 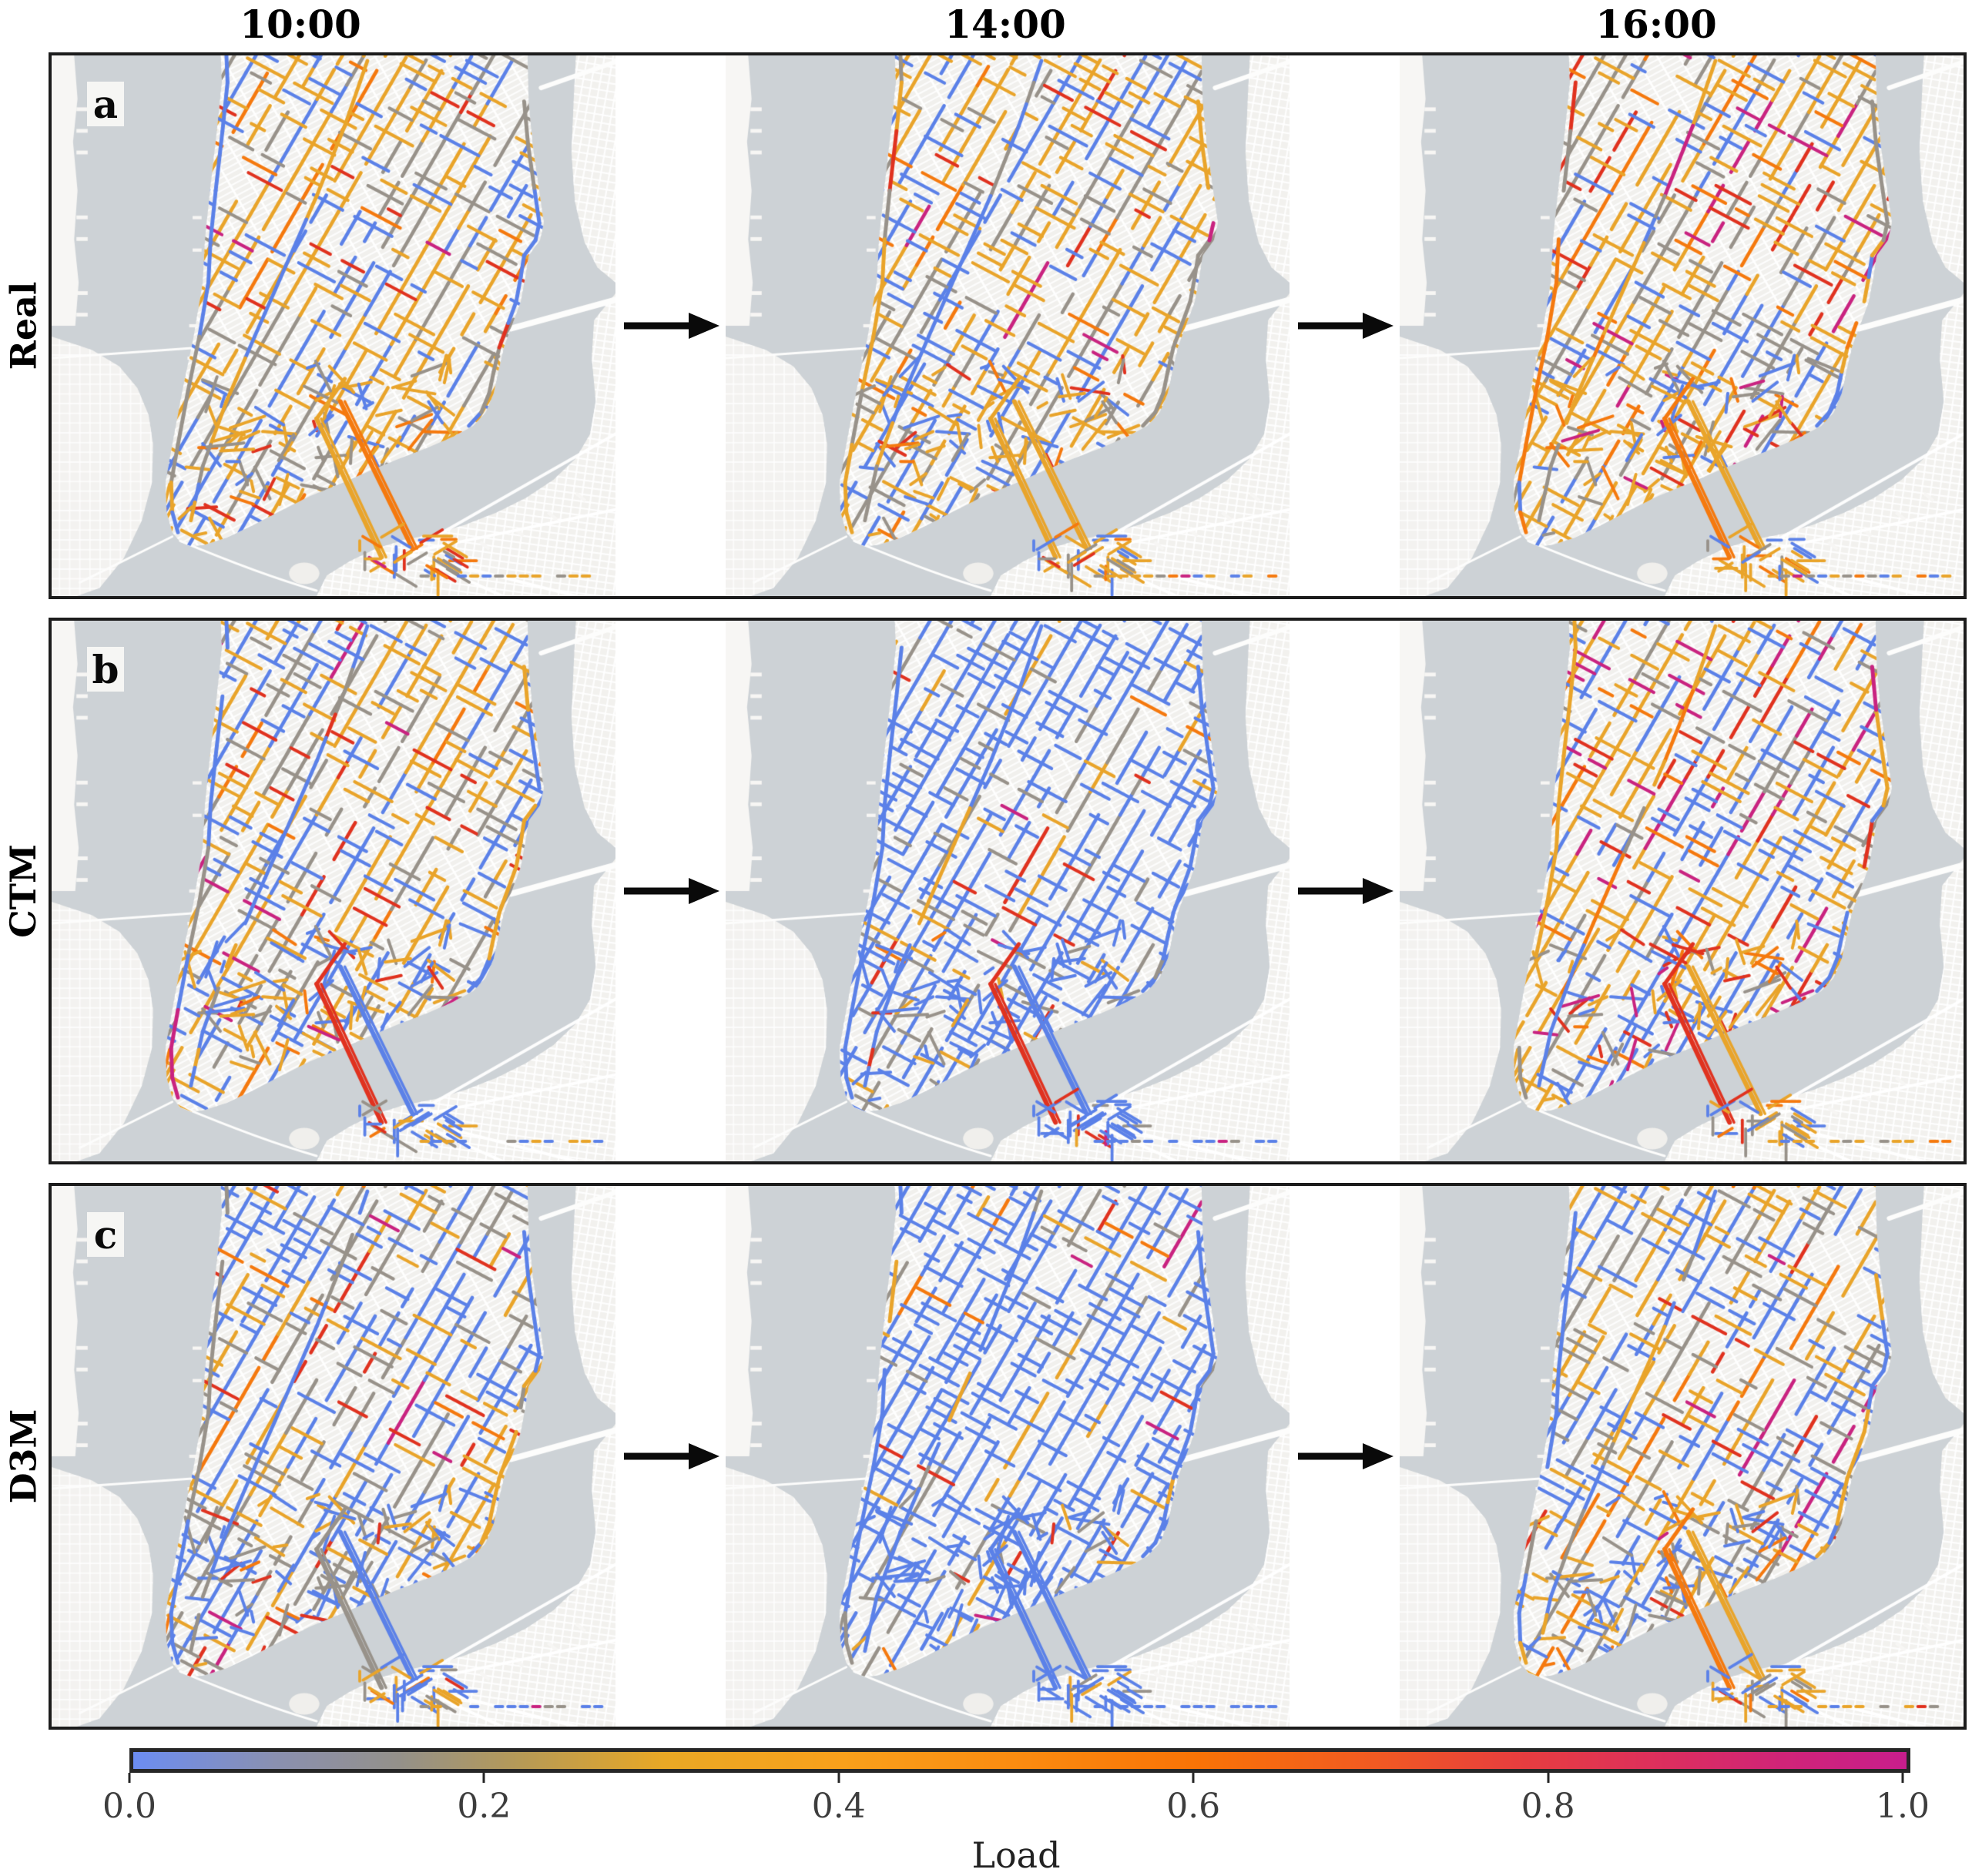 What do you see at coordinates (1193, 1806) in the screenshot?
I see `colorbar-tick-label: 0.6` at bounding box center [1193, 1806].